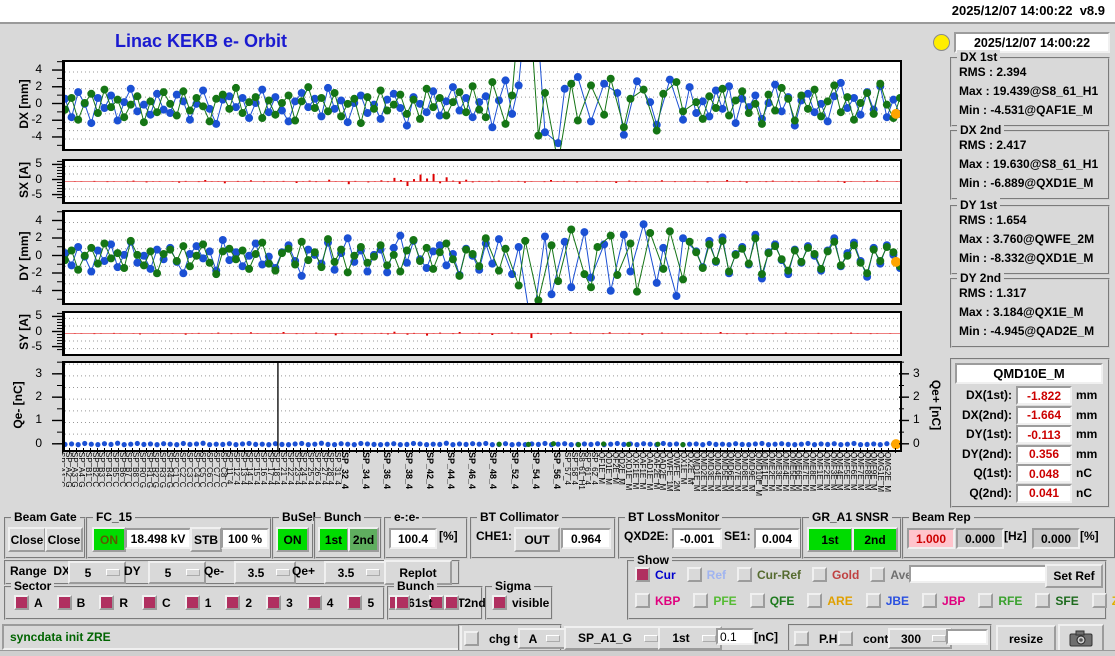 This screenshot has width=1115, height=656. What do you see at coordinates (771, 600) in the screenshot?
I see `show-qfe: QFE` at bounding box center [771, 600].